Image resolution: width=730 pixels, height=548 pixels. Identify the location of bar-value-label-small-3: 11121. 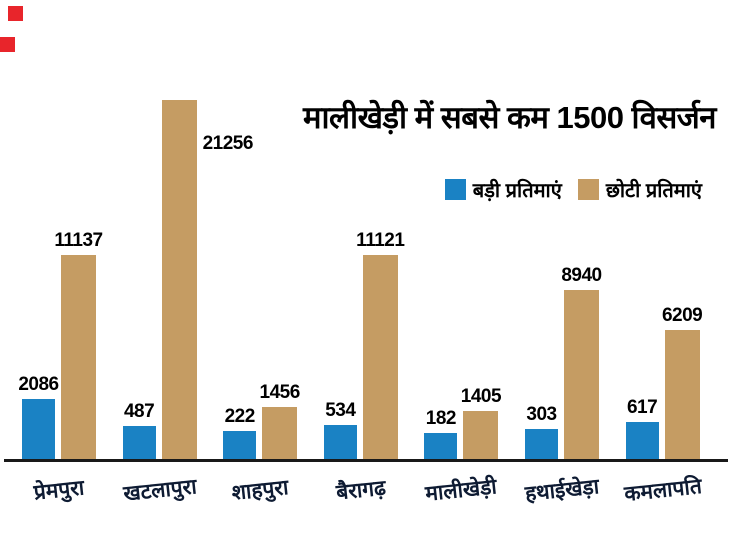
(380, 240).